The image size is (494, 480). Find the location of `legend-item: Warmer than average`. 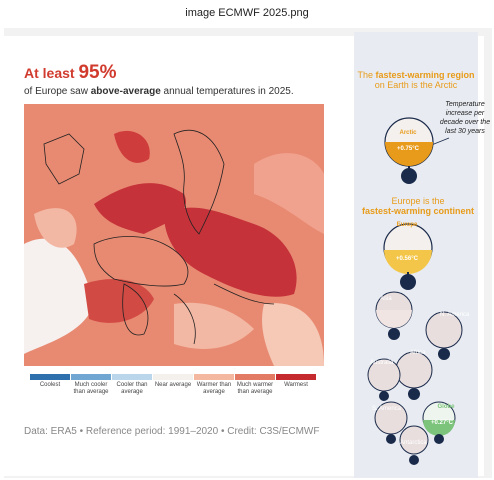

legend-item: Warmer than average is located at coordinates (214, 385).